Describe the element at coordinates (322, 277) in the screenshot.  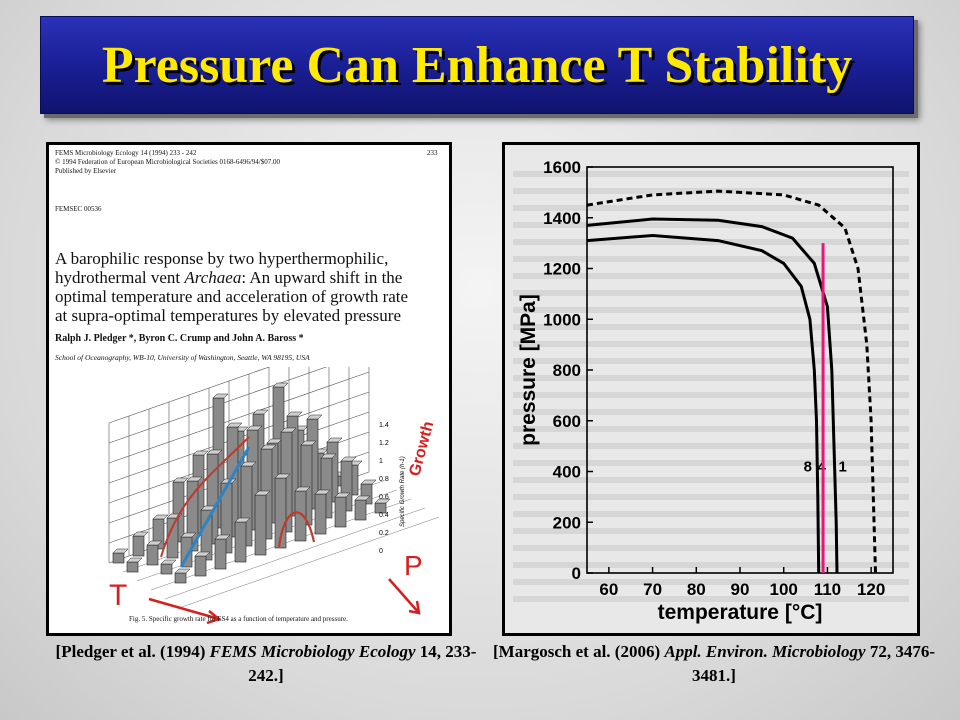
I see `article-title-line-3: : An upward shift in the` at that location.